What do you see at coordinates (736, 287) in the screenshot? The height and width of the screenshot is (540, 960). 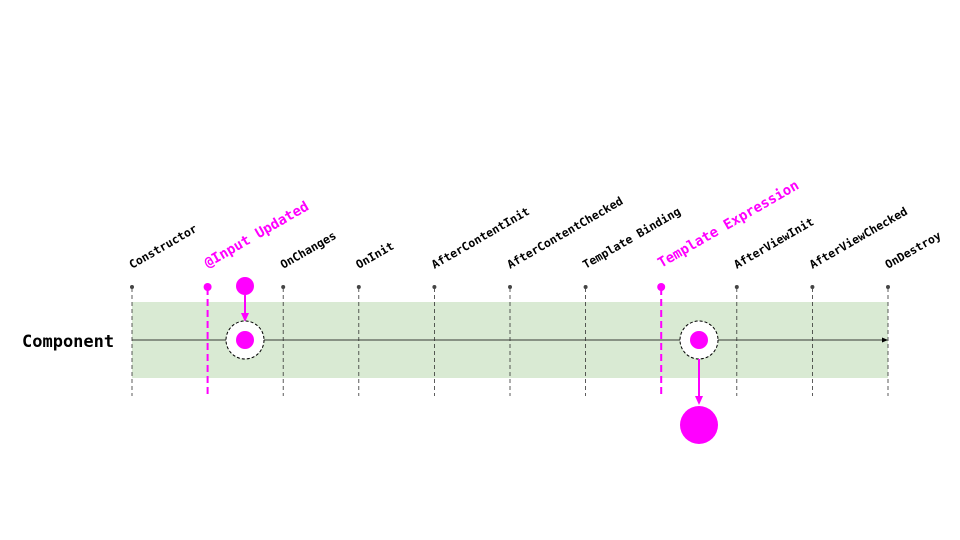 I see `guide-dot-afterviewinit` at bounding box center [736, 287].